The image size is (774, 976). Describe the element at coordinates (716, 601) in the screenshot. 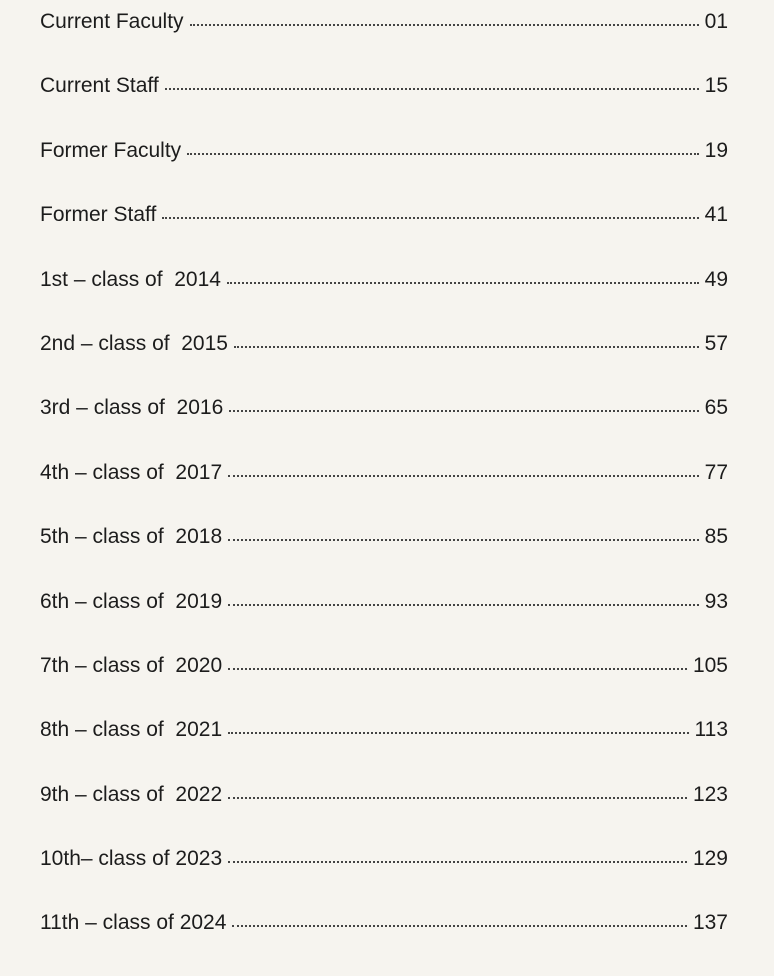

I see `page-number: 93` at that location.